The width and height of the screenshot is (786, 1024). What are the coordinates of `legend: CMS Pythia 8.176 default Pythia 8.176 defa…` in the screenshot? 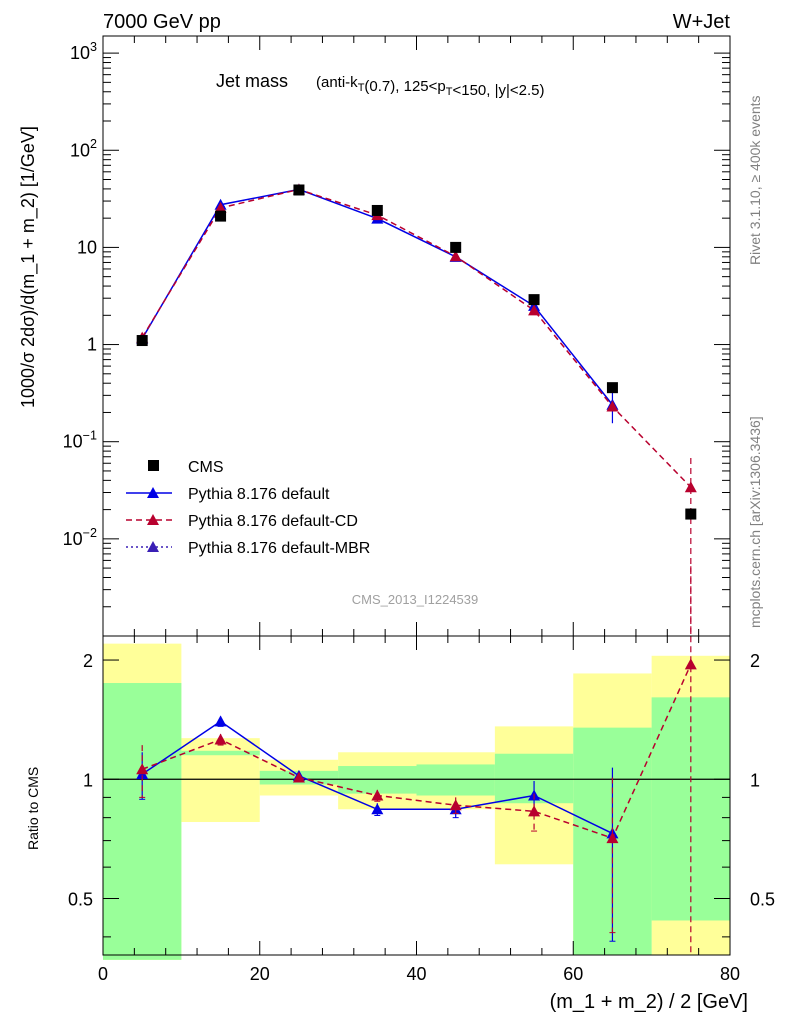 It's located at (248, 508).